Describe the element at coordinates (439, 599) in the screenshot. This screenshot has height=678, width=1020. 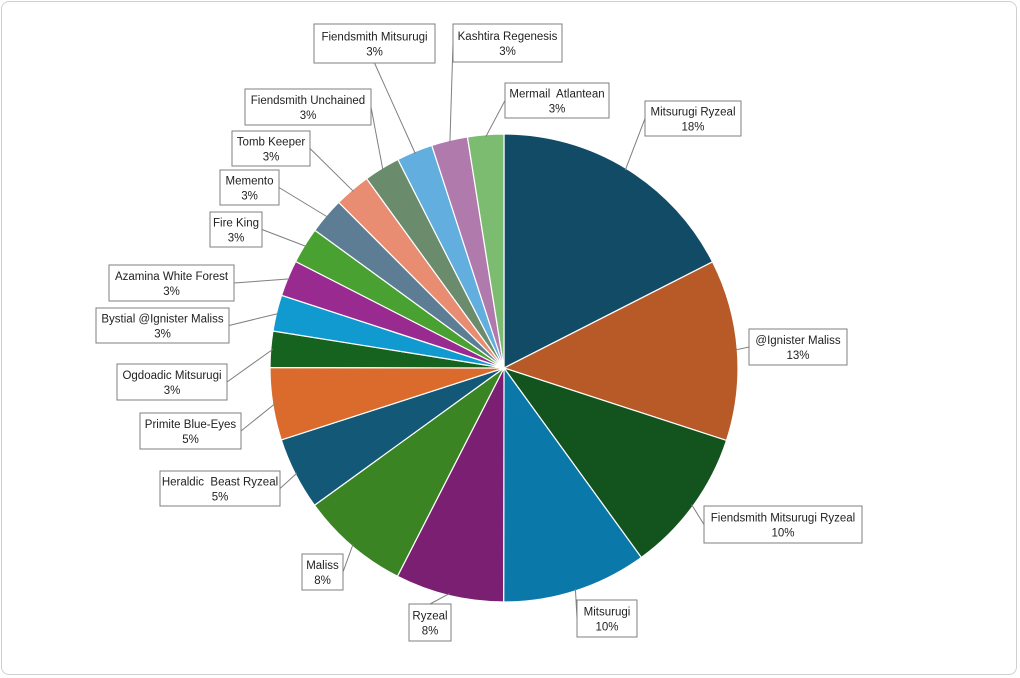
I see `leader-line-ryzeal` at that location.